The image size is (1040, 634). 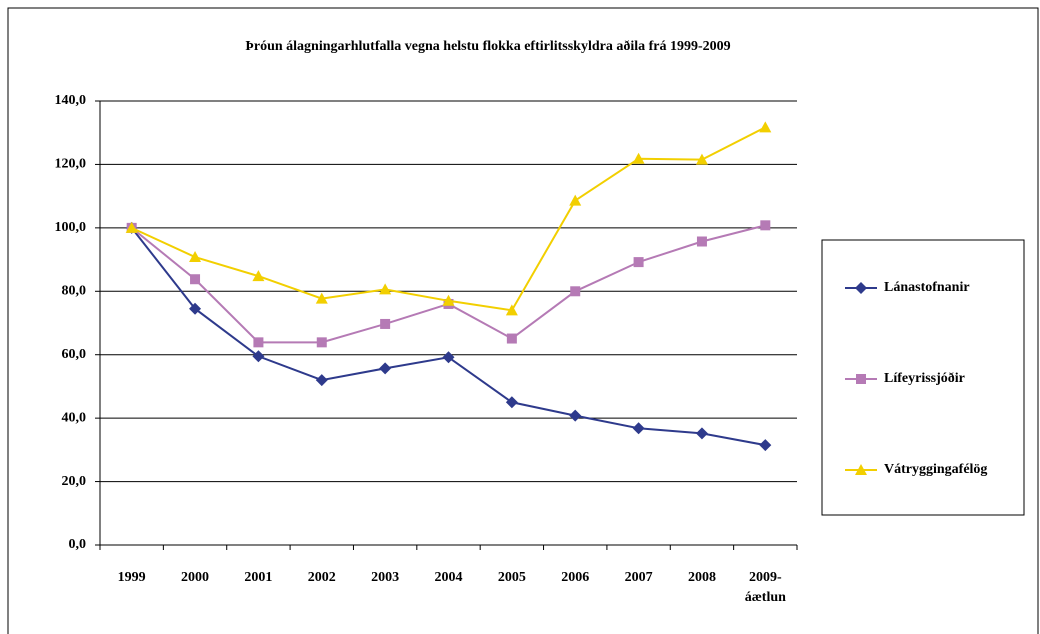 I want to click on x-tick-label: 2003, so click(x=385, y=577).